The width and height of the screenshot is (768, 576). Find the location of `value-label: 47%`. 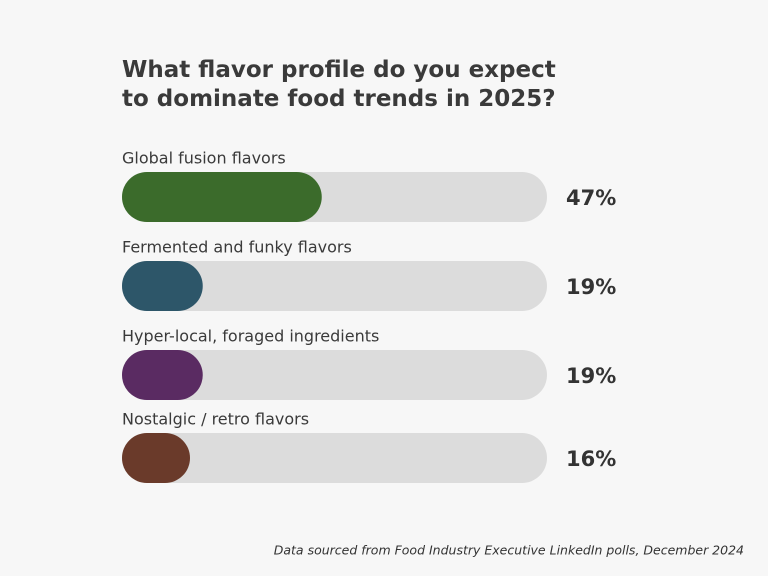

value-label: 47% is located at coordinates (591, 198).